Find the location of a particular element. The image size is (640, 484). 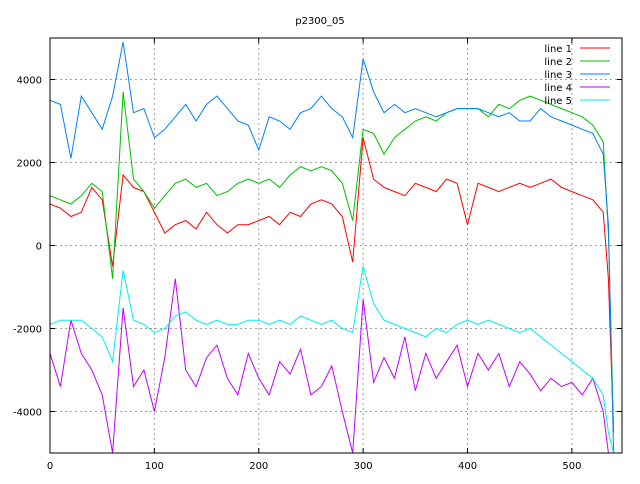

x-tick-label: 500 is located at coordinates (571, 466).